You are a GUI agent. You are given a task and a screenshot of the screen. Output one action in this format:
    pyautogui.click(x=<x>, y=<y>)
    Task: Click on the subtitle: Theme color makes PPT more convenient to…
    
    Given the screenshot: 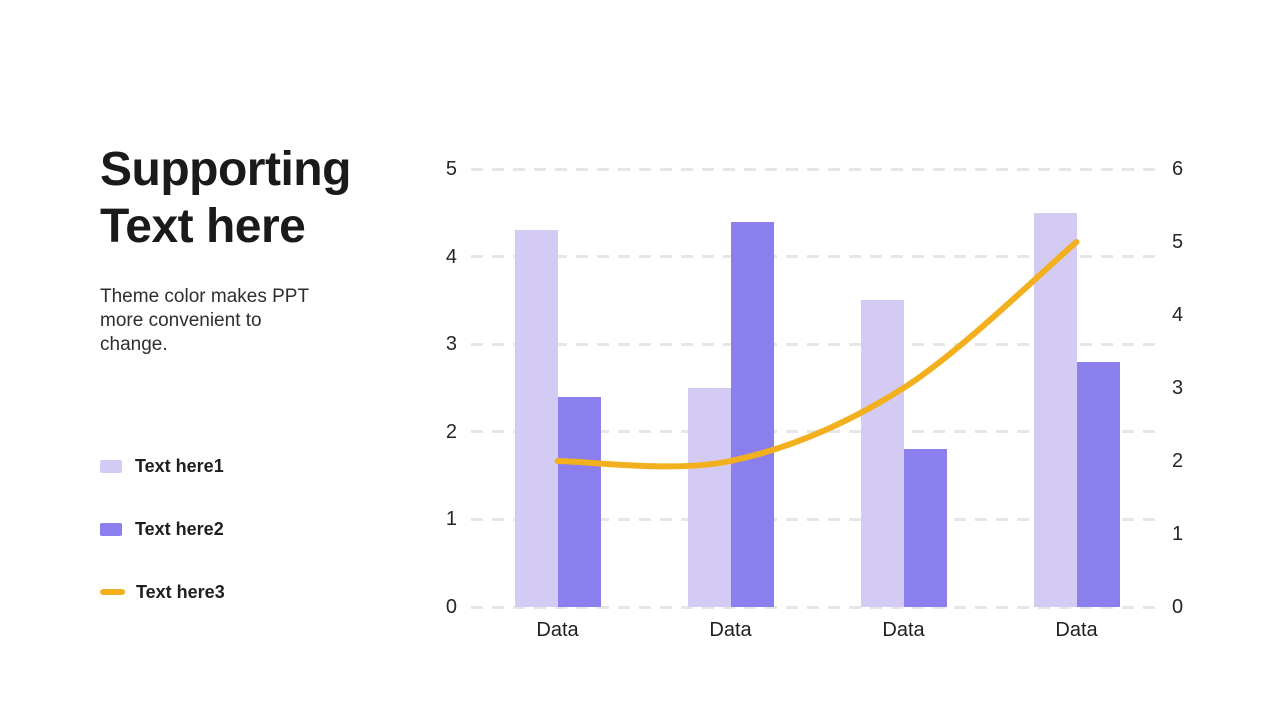 What is the action you would take?
    pyautogui.click(x=220, y=321)
    